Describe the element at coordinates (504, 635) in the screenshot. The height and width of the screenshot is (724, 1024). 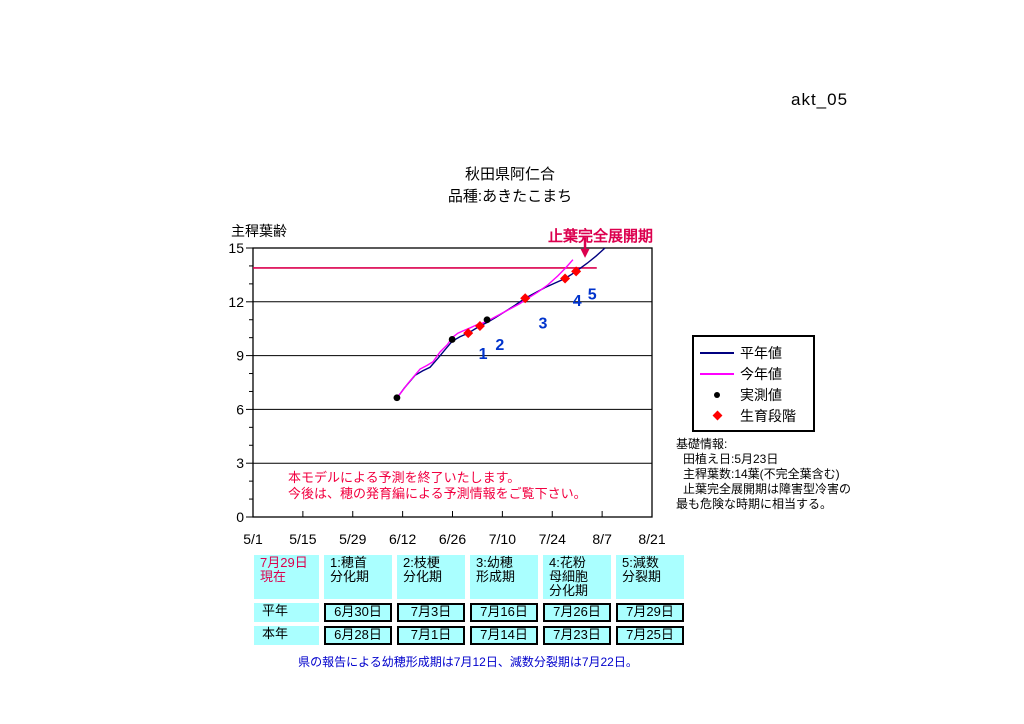
I see `table-cell: 7月14日` at that location.